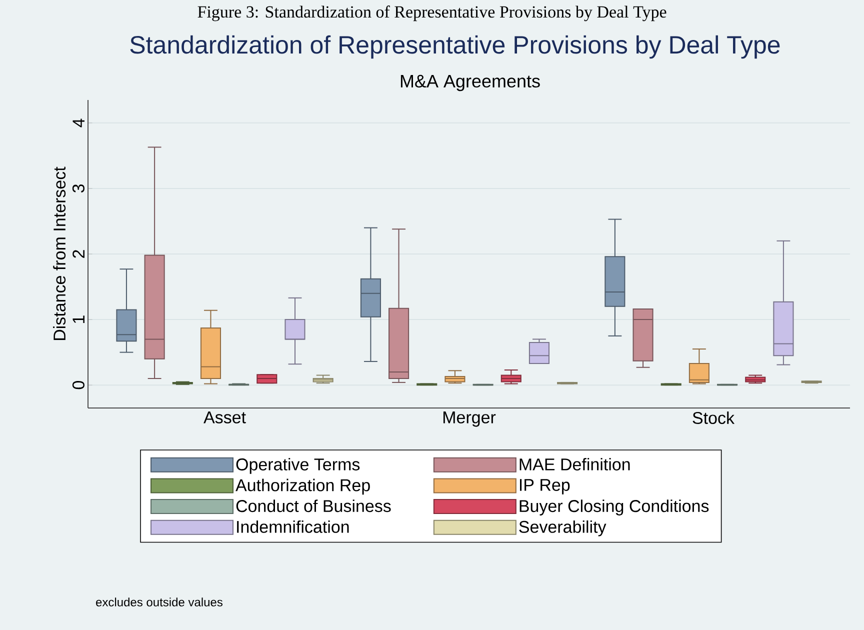 The width and height of the screenshot is (864, 630). Describe the element at coordinates (575, 464) in the screenshot. I see `legend-label: MAE Definition` at that location.